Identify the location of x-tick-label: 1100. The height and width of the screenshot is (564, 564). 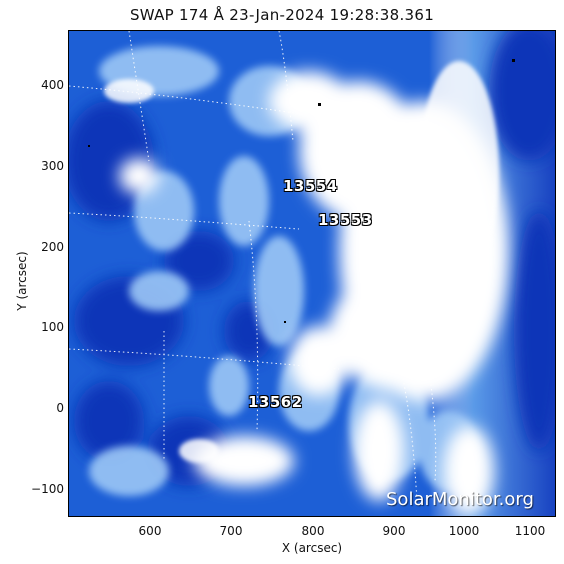
(530, 531).